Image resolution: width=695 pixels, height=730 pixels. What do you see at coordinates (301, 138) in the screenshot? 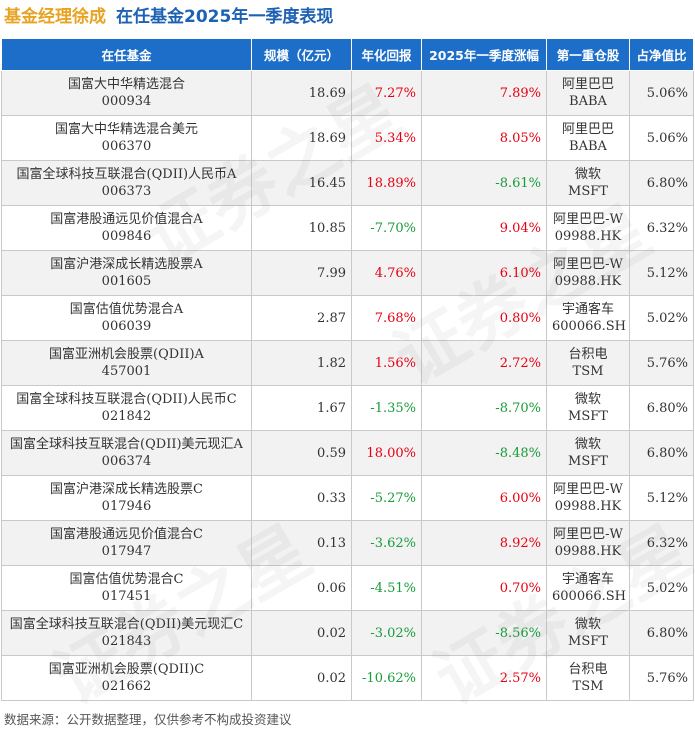
I see `scale-cell: 18.69` at bounding box center [301, 138].